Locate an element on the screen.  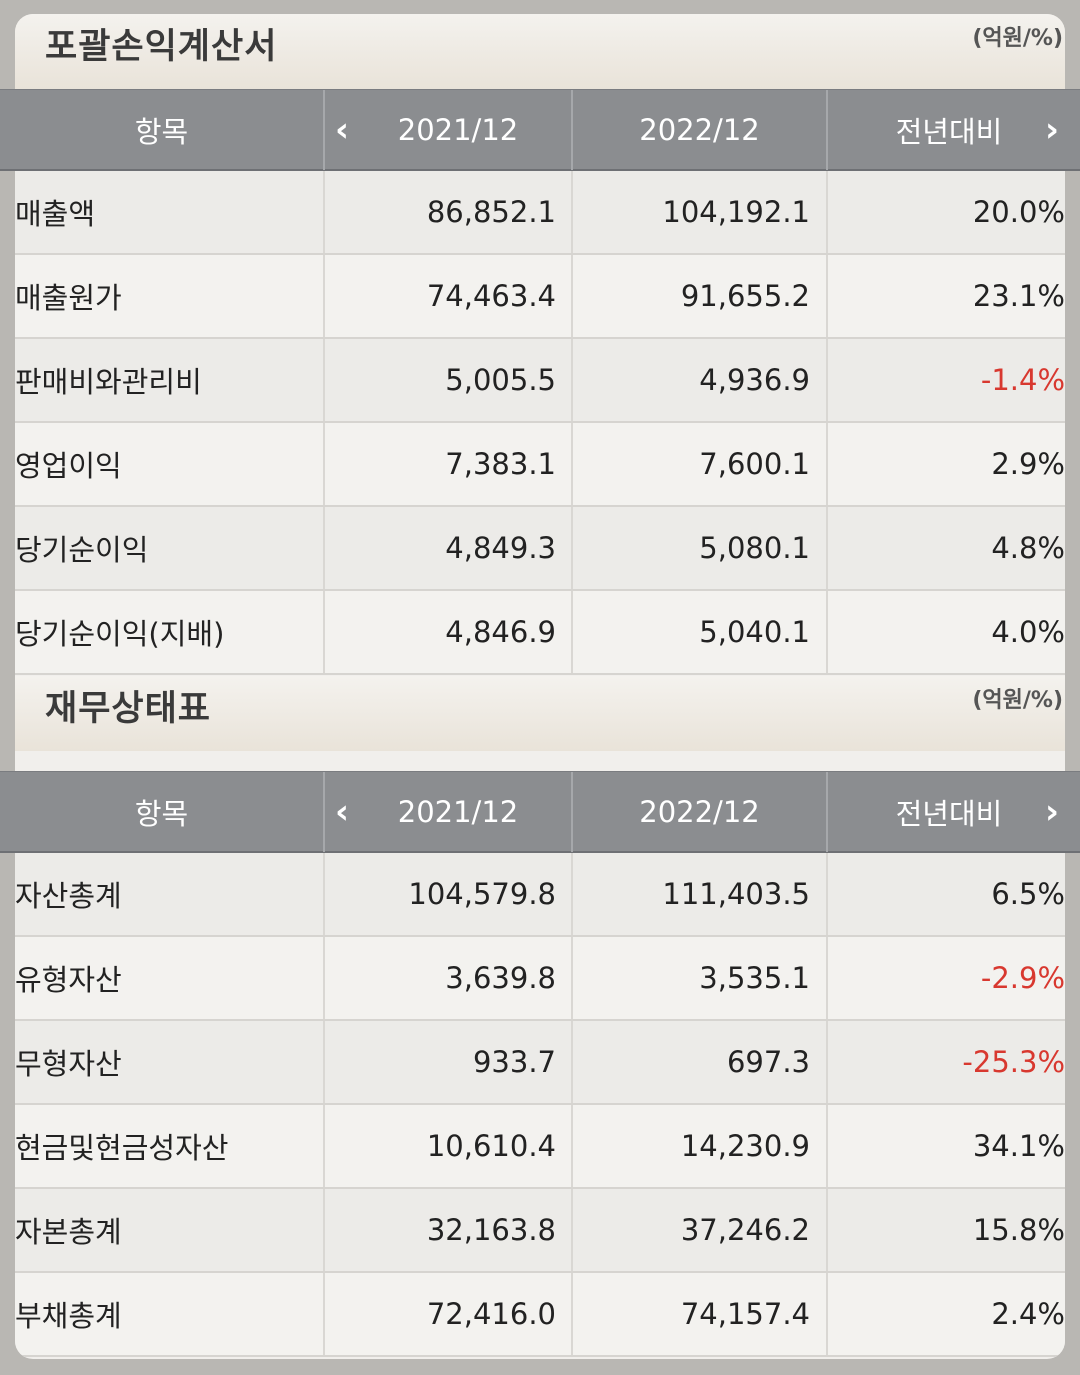
row-label: 무형자산 is located at coordinates (170, 1062).